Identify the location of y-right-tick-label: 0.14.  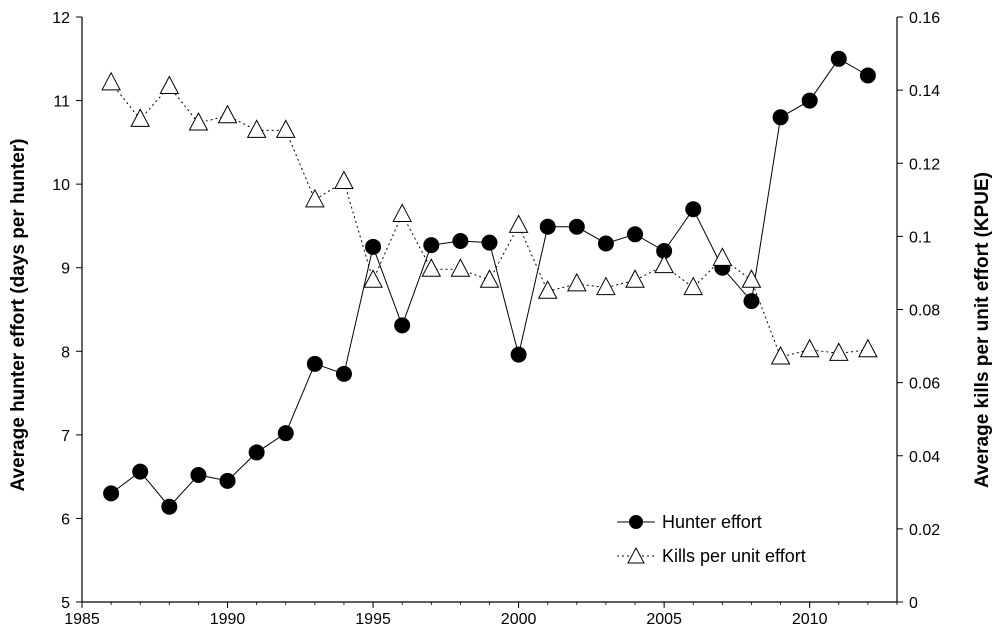
(924, 91).